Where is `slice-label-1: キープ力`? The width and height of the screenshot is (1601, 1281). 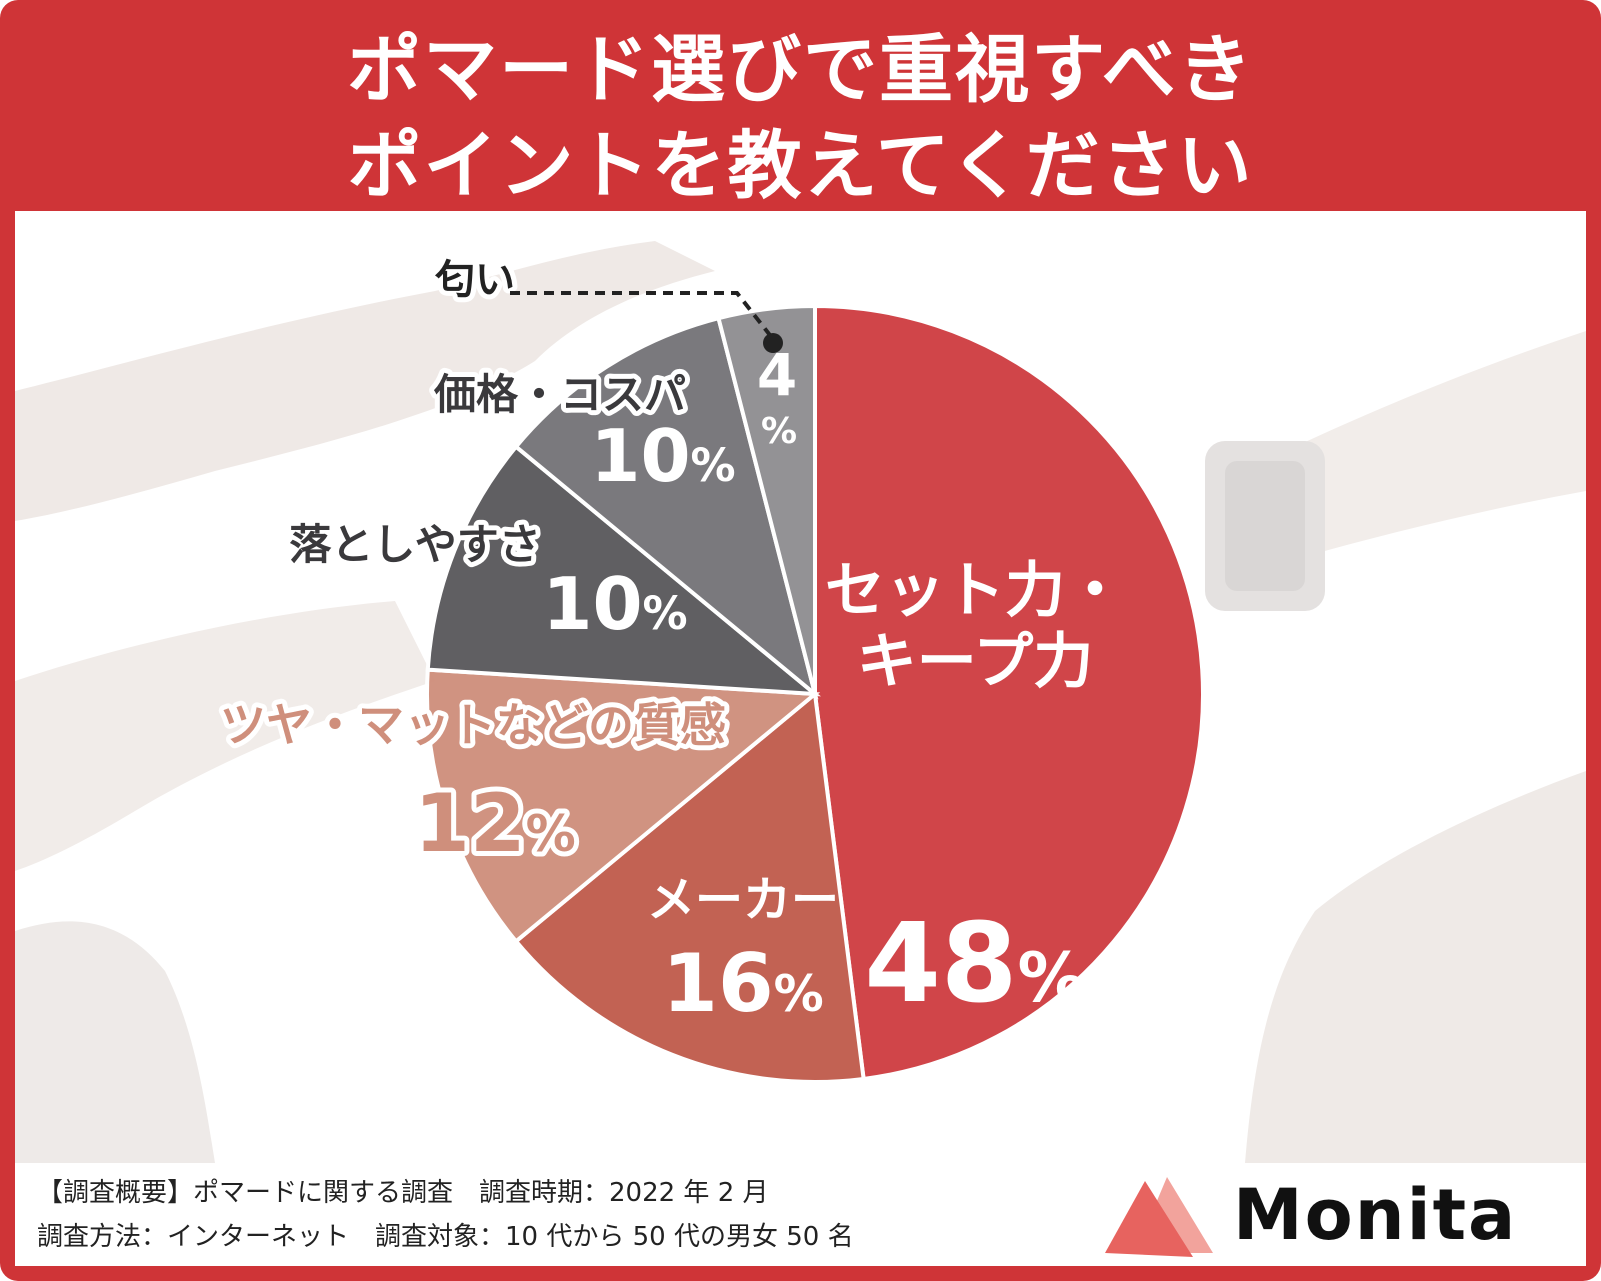
slice-label-1: キープ力 is located at coordinates (975, 662).